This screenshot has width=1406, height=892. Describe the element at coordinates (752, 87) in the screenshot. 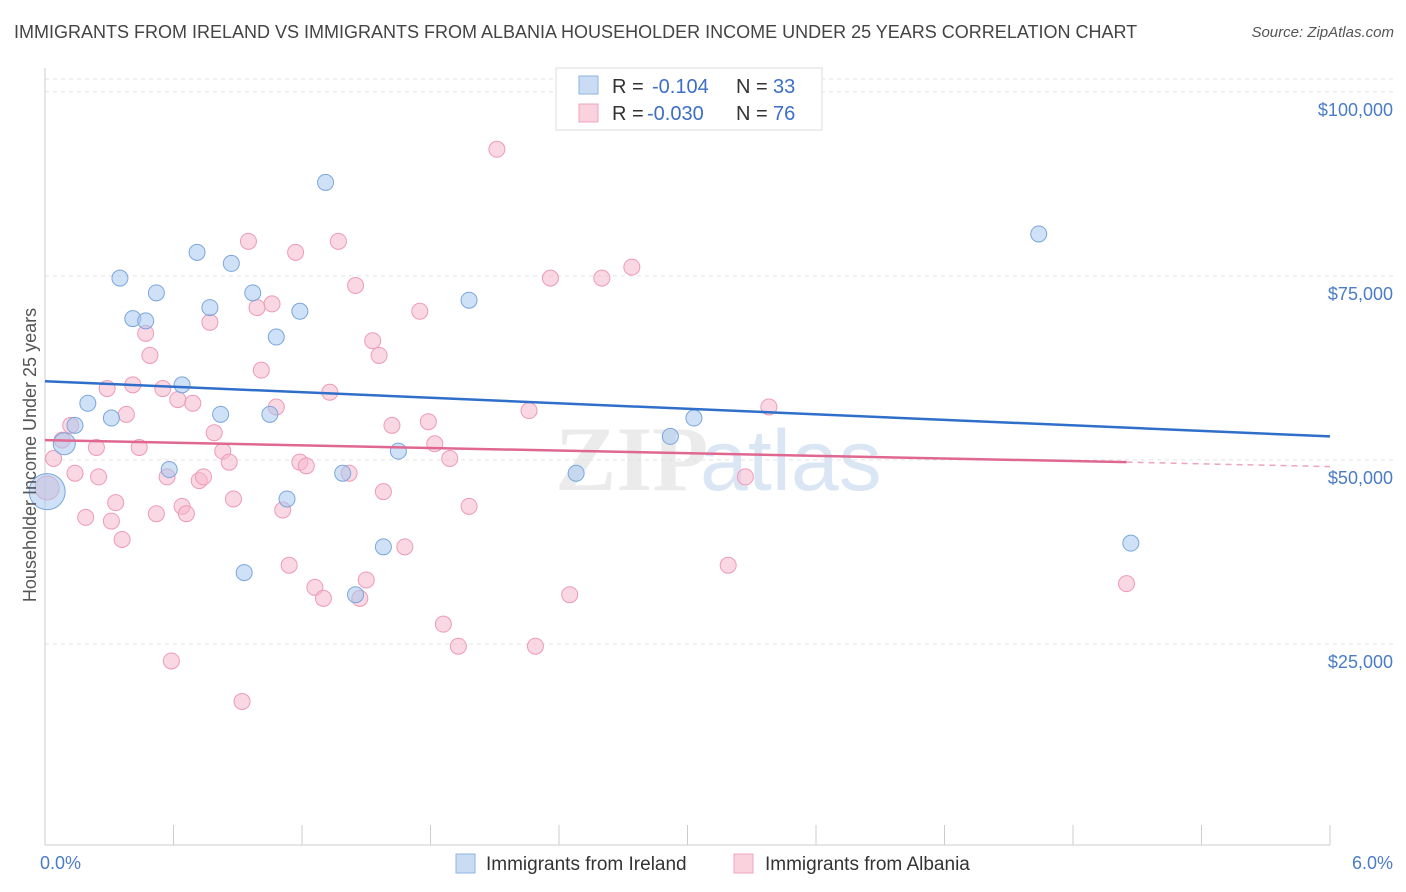

I see `legend-n-label-ireland: N =` at that location.